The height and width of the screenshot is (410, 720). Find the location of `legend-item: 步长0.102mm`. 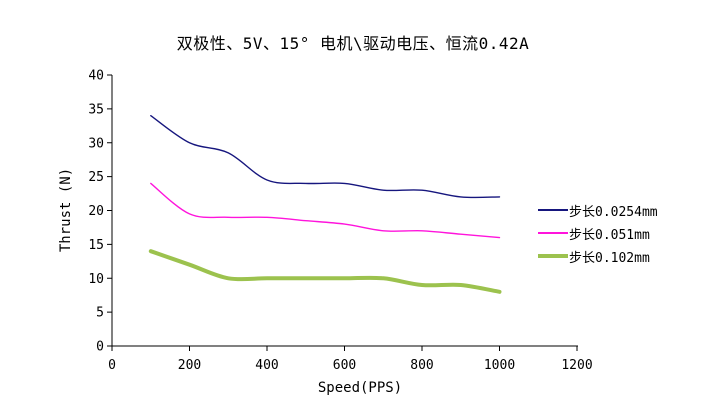

legend-item: 步长0.102mm is located at coordinates (598, 257).